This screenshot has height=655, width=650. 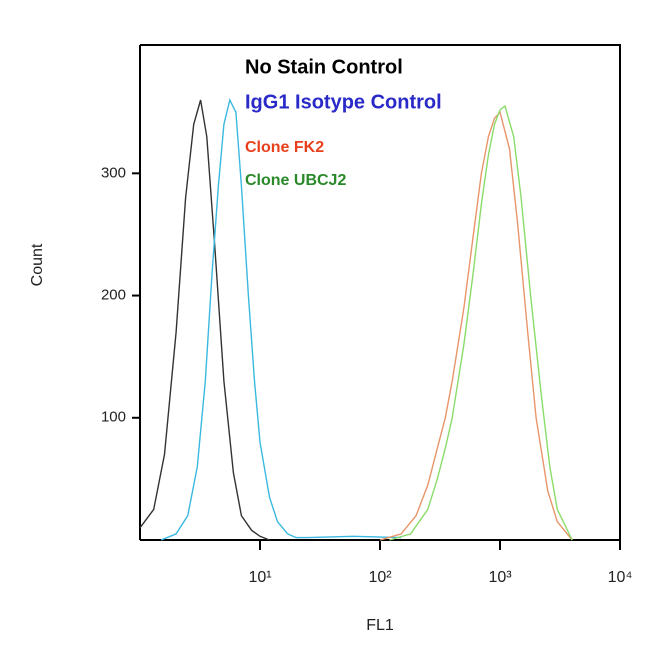 What do you see at coordinates (204, 320) in the screenshot?
I see `series-line` at bounding box center [204, 320].